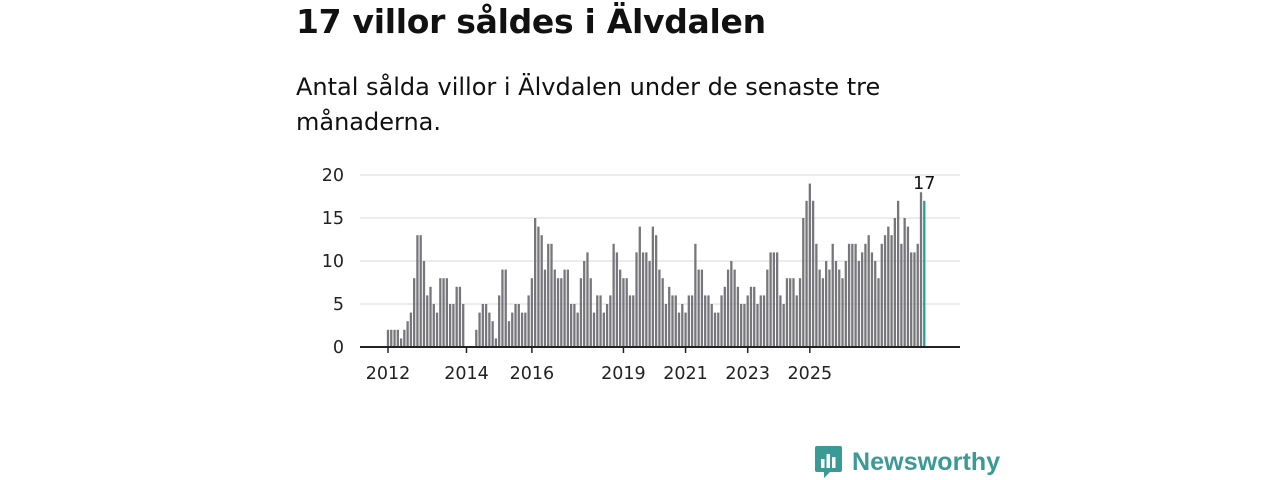 The height and width of the screenshot is (480, 1280). What do you see at coordinates (685, 374) in the screenshot?
I see `x-tick-label: 2021` at bounding box center [685, 374].